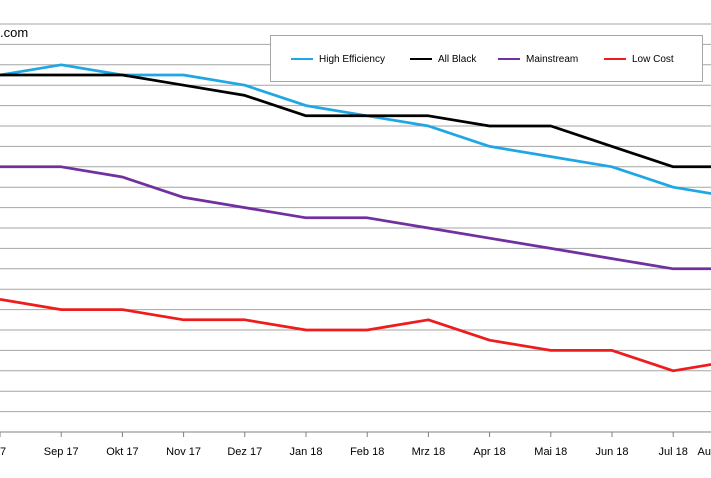 This screenshot has width=711, height=478. I want to click on legend-item-all-black: All Black, so click(443, 59).